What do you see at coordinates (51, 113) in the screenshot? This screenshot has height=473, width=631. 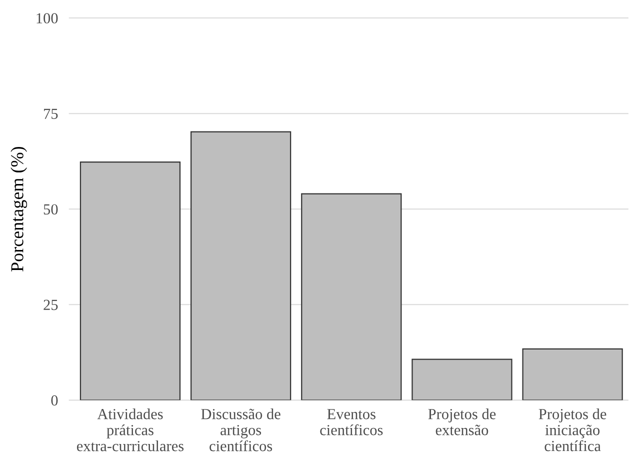 I see `y-tick-label: 75` at bounding box center [51, 113].